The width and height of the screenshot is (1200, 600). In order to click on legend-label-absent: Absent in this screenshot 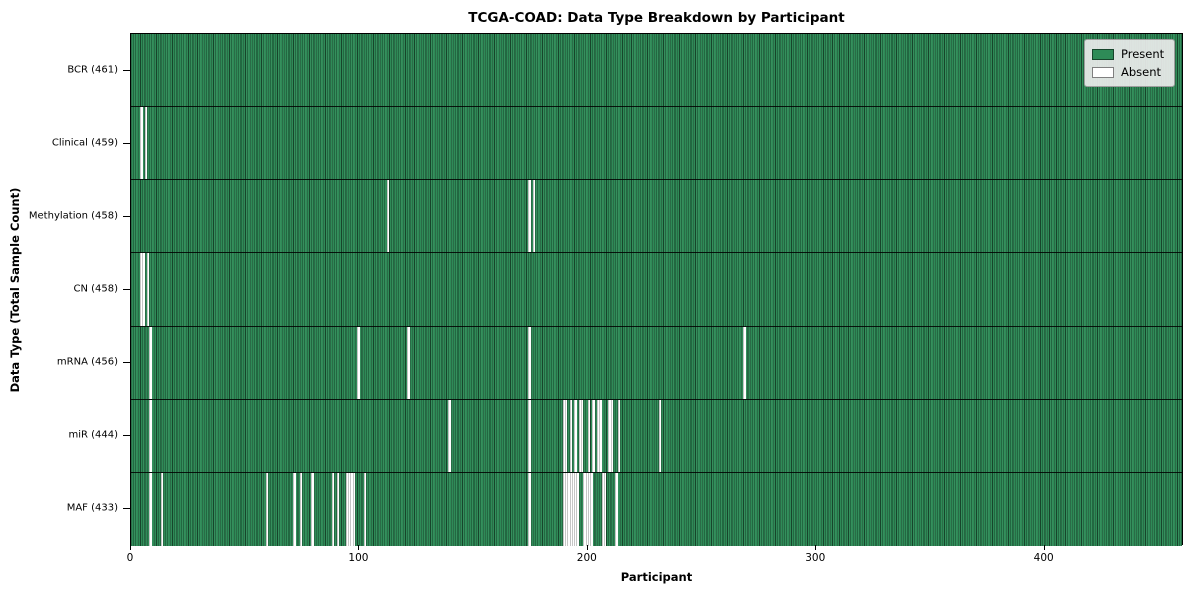, I will do `click(1141, 72)`.